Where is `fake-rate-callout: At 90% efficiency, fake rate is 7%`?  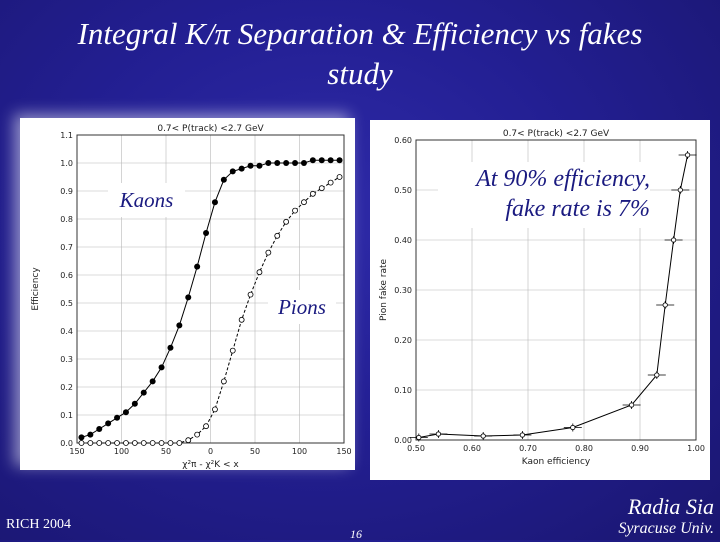
fake-rate-callout: At 90% efficiency, fake rate is 7% is located at coordinates (544, 195).